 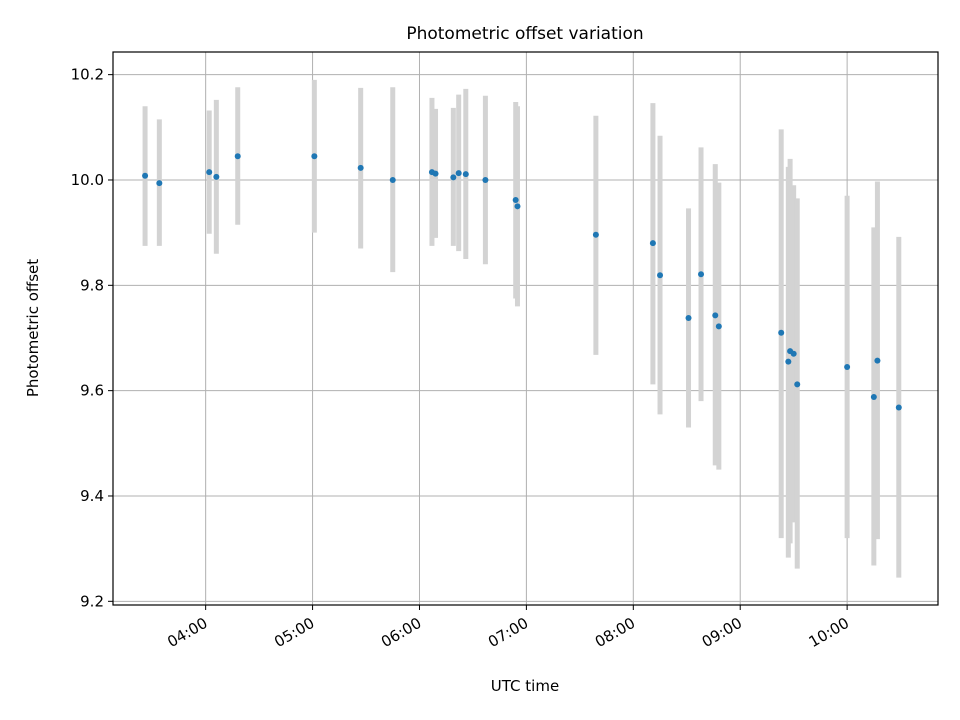 I want to click on x-axis-title: UTC time, so click(x=525, y=686).